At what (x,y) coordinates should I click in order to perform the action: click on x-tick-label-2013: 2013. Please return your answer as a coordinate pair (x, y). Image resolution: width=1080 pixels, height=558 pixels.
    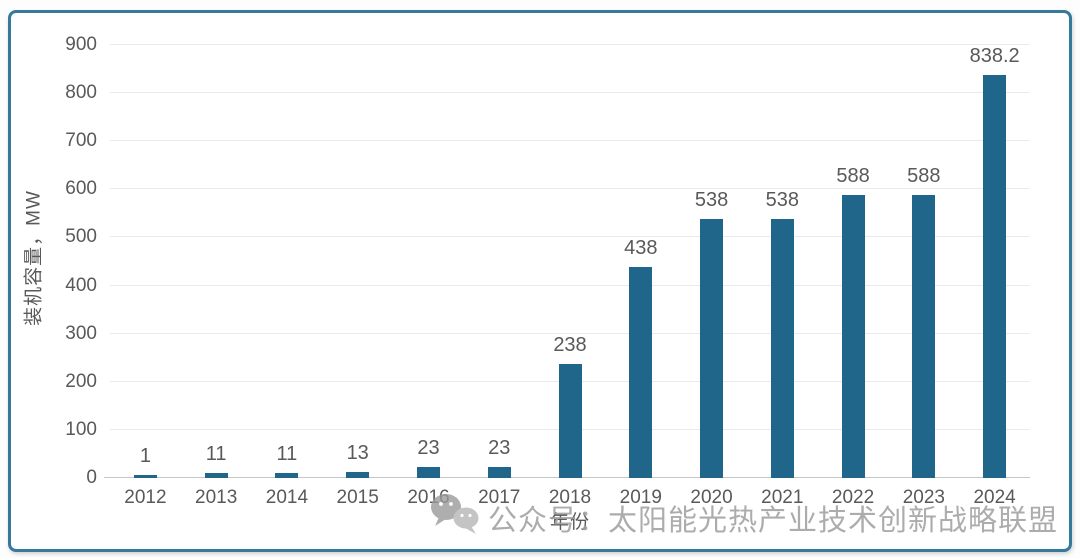
    Looking at the image, I should click on (216, 497).